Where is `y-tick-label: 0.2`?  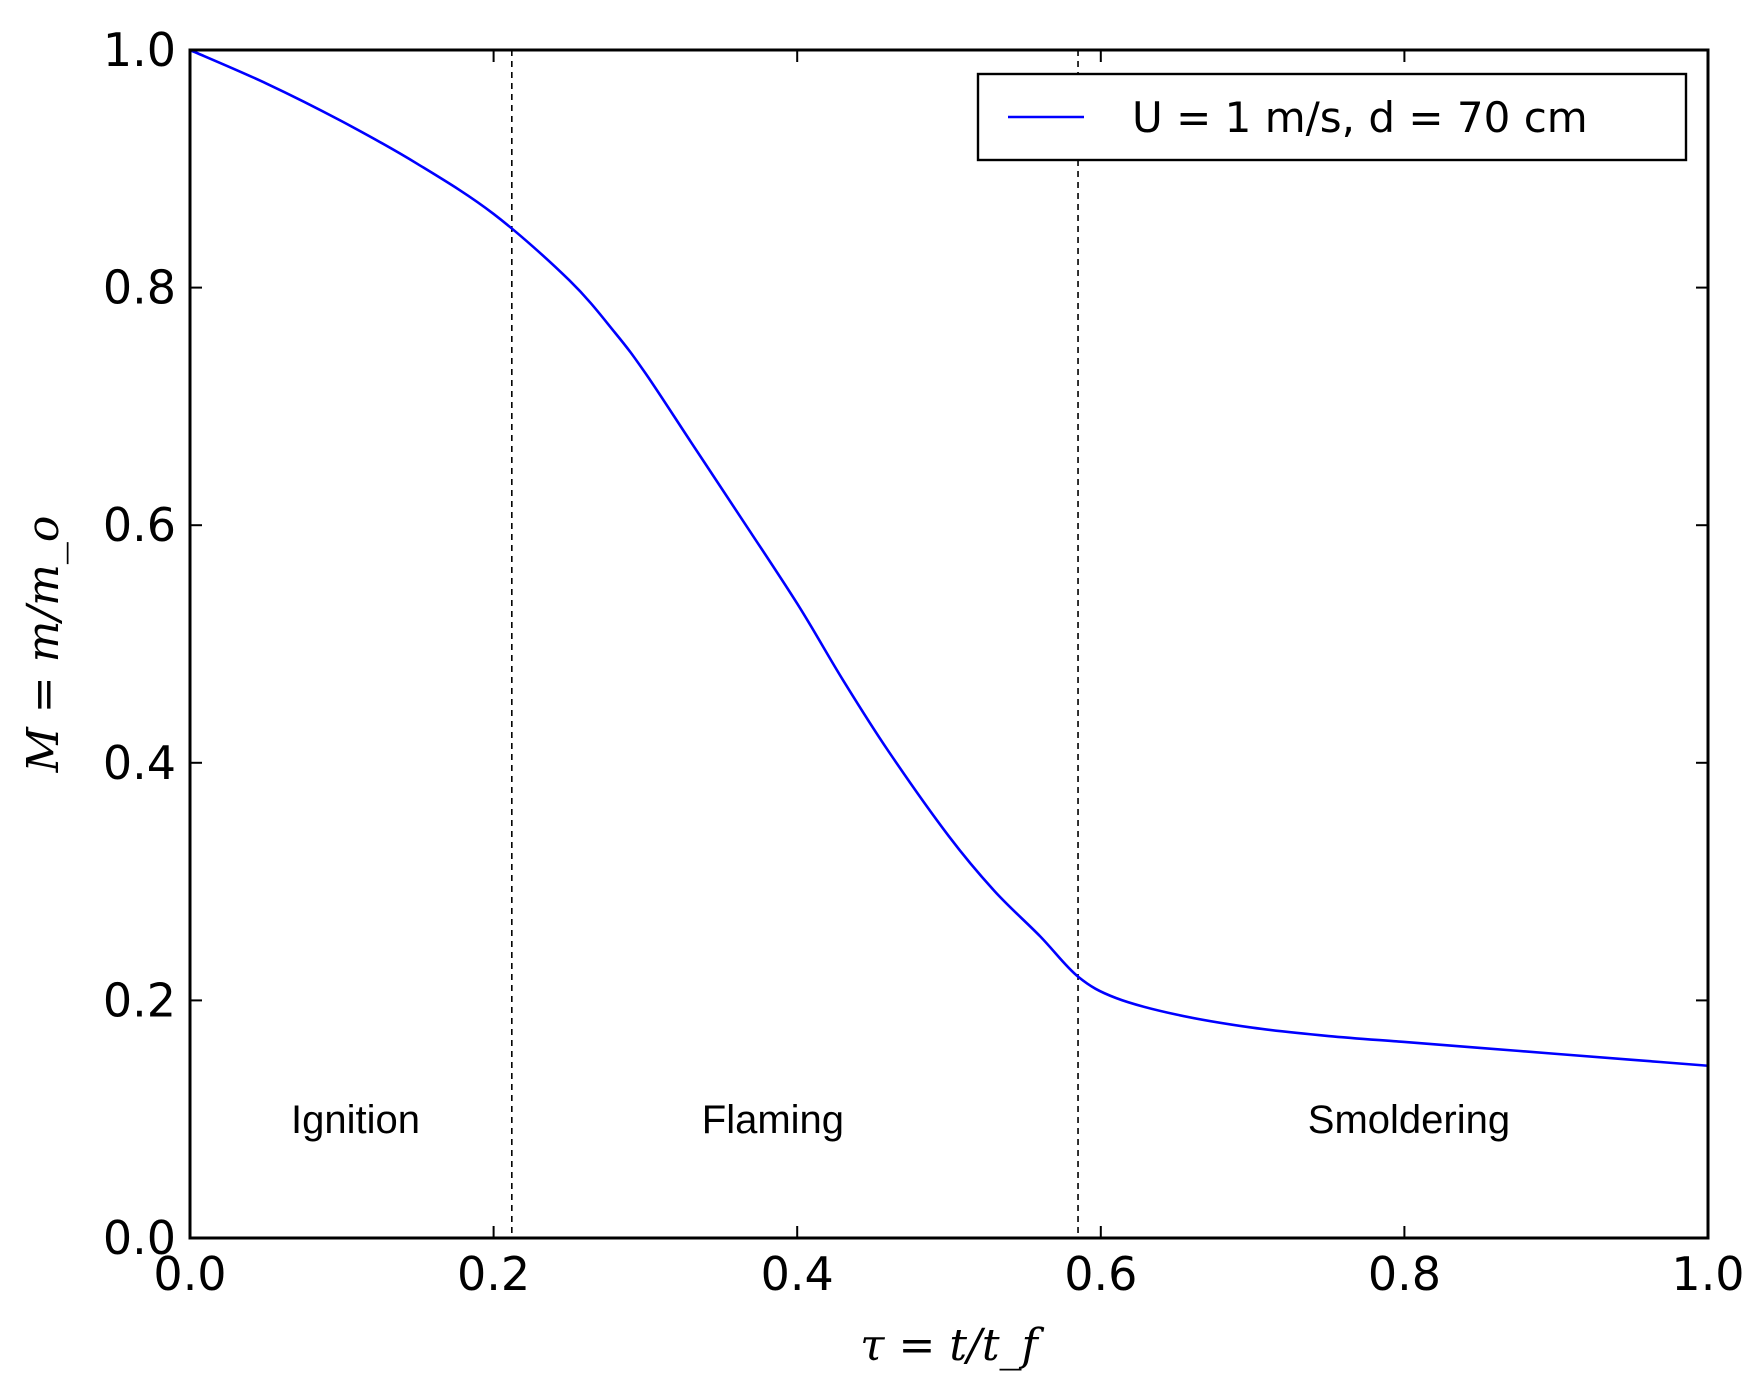
y-tick-label: 0.2 is located at coordinates (139, 1000).